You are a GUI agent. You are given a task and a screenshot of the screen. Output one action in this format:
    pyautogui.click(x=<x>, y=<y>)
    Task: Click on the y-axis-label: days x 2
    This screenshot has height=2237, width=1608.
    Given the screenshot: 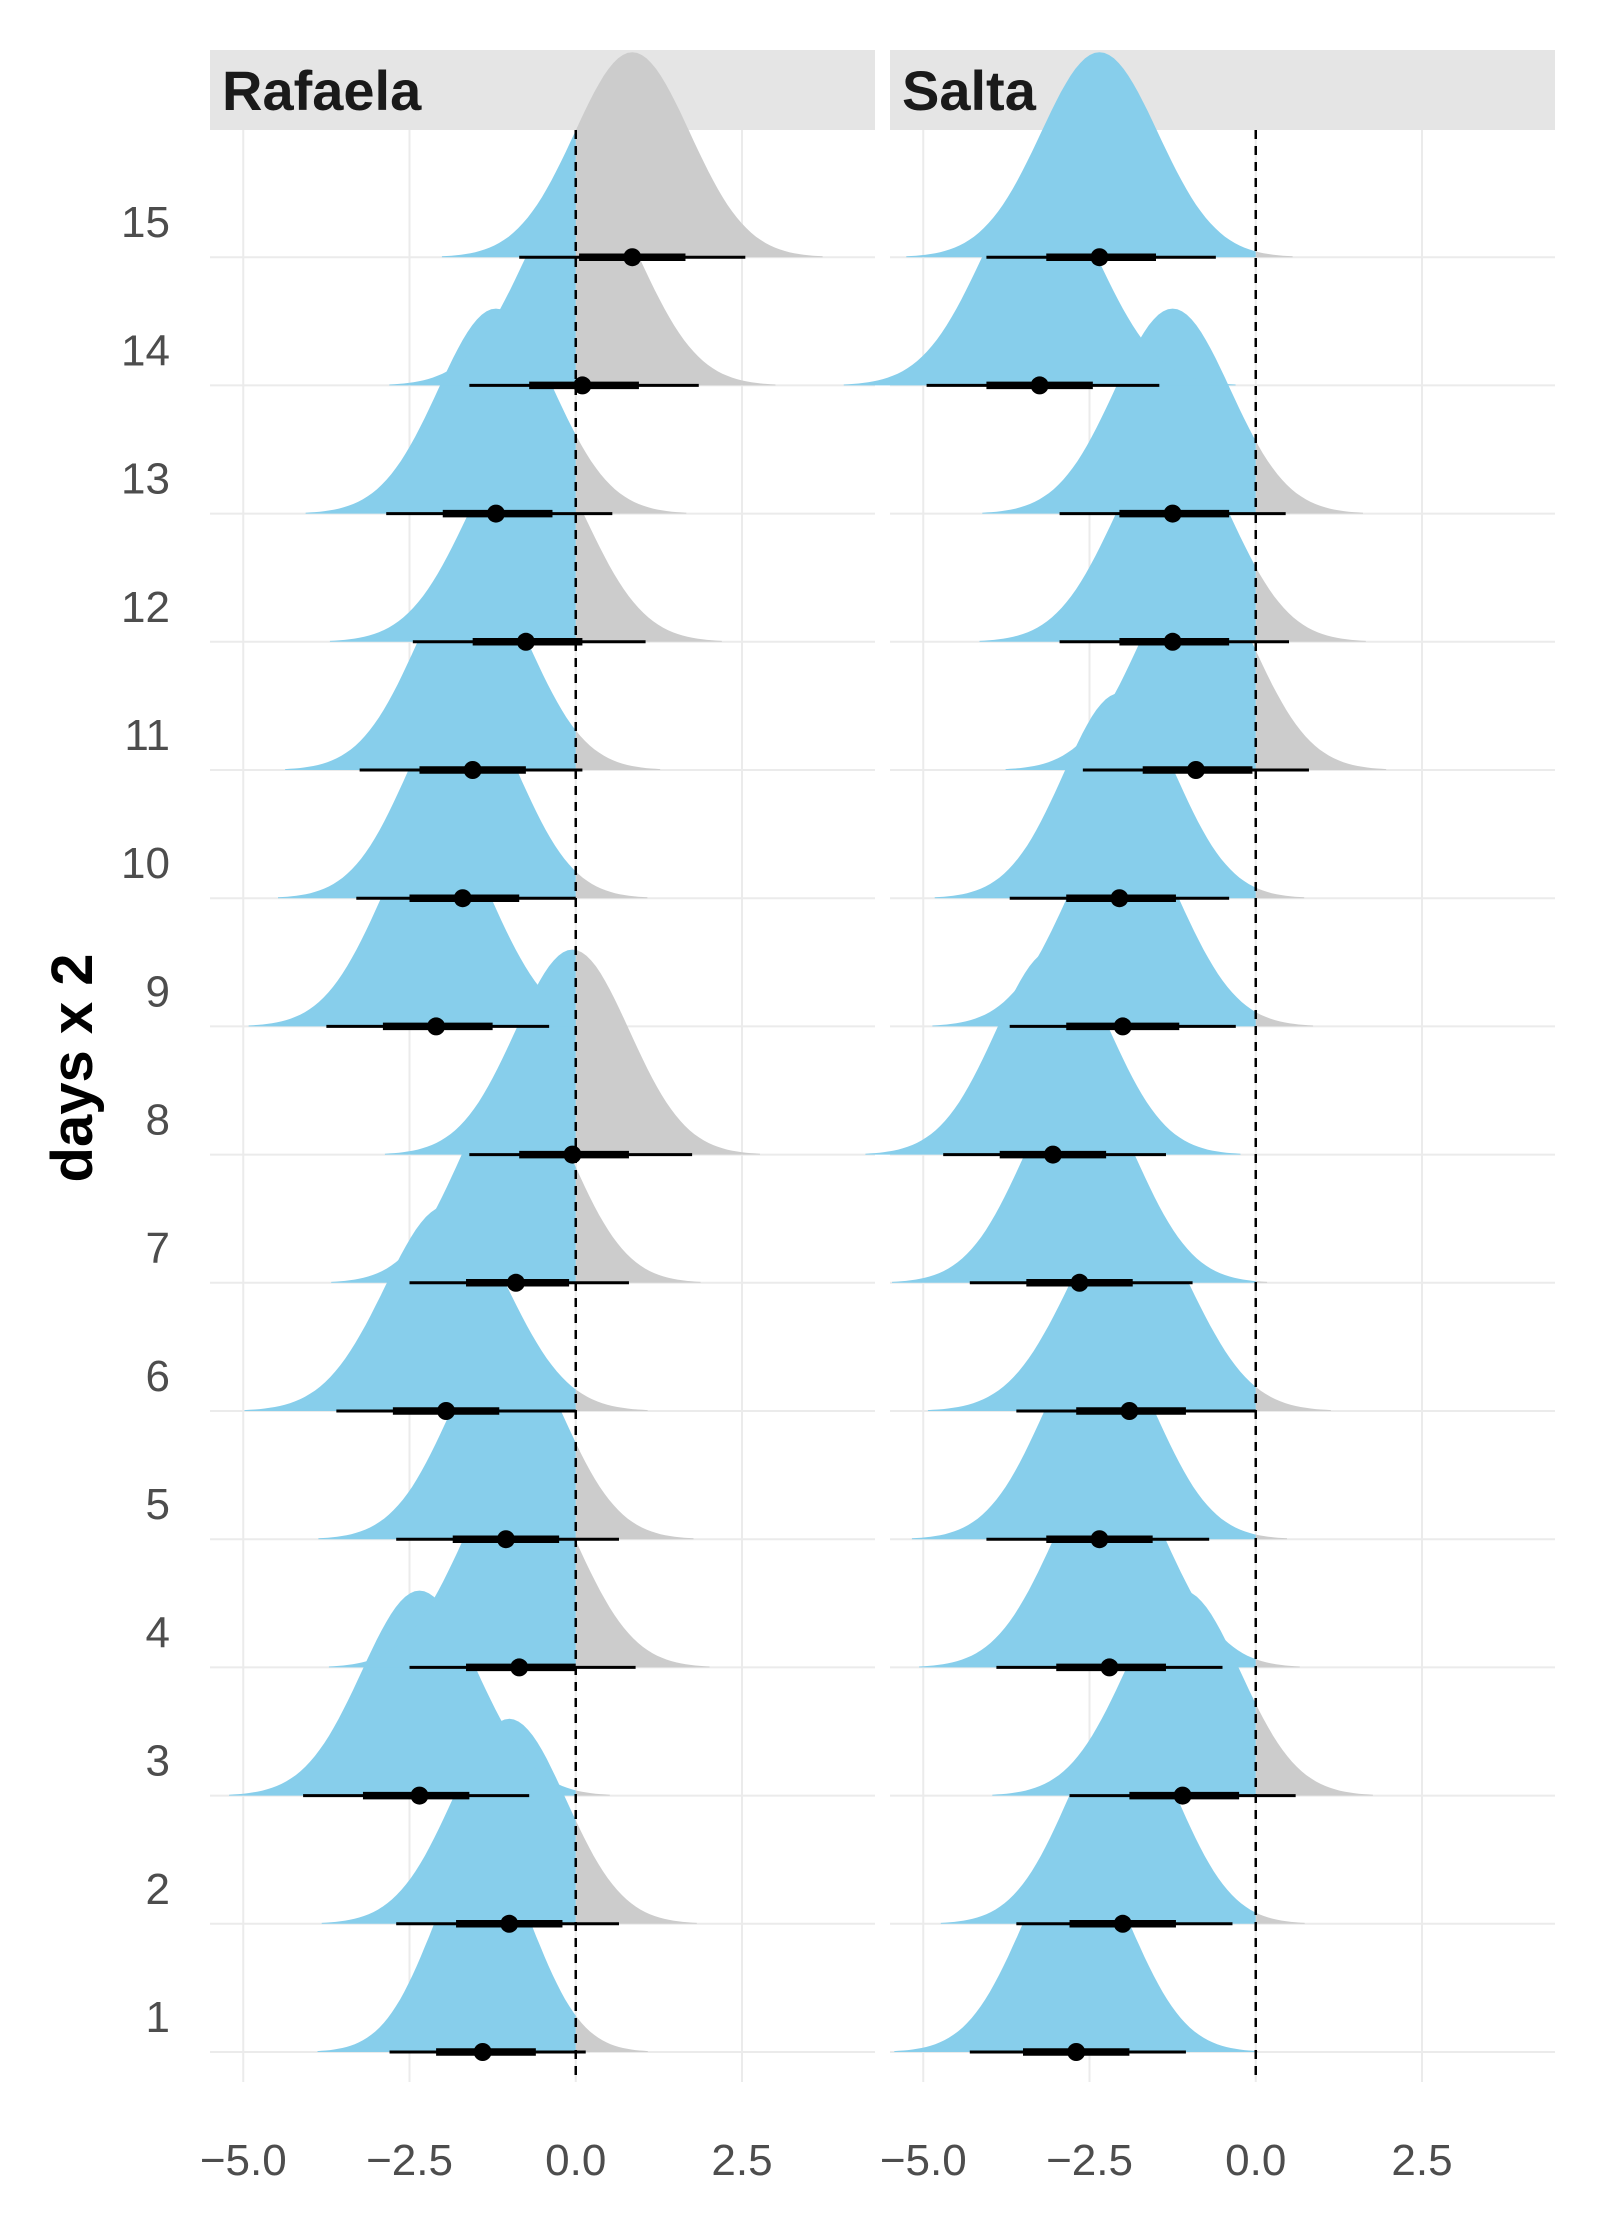 What is the action you would take?
    pyautogui.click(x=72, y=1068)
    